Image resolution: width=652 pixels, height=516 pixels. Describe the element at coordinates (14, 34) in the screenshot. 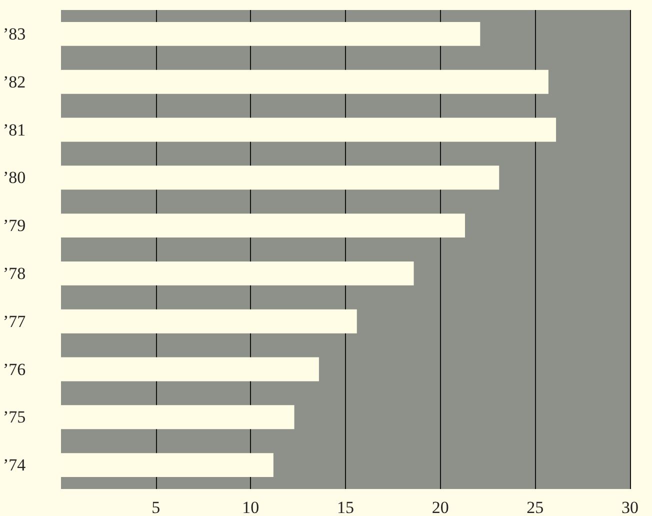

I see `y-tick-label: ’83` at that location.